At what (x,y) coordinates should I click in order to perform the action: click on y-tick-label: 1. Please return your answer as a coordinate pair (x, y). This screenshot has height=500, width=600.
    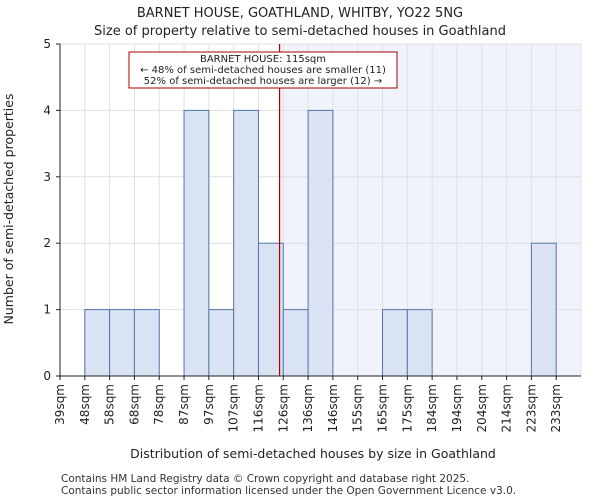
    Looking at the image, I should click on (47, 310).